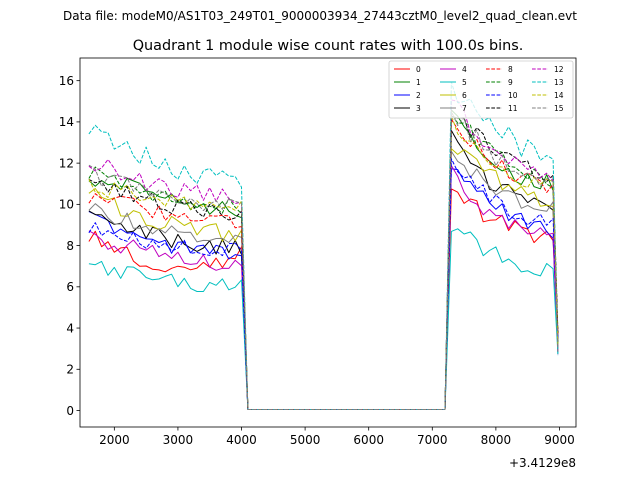  What do you see at coordinates (559, 440) in the screenshot?
I see `x-tick-label: 9000` at bounding box center [559, 440].